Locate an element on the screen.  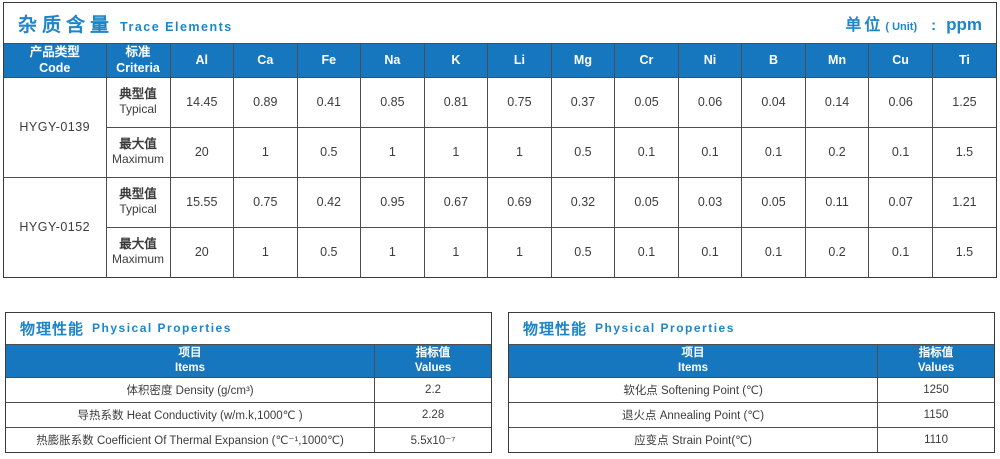
value-cell: 0.04 is located at coordinates (773, 102).